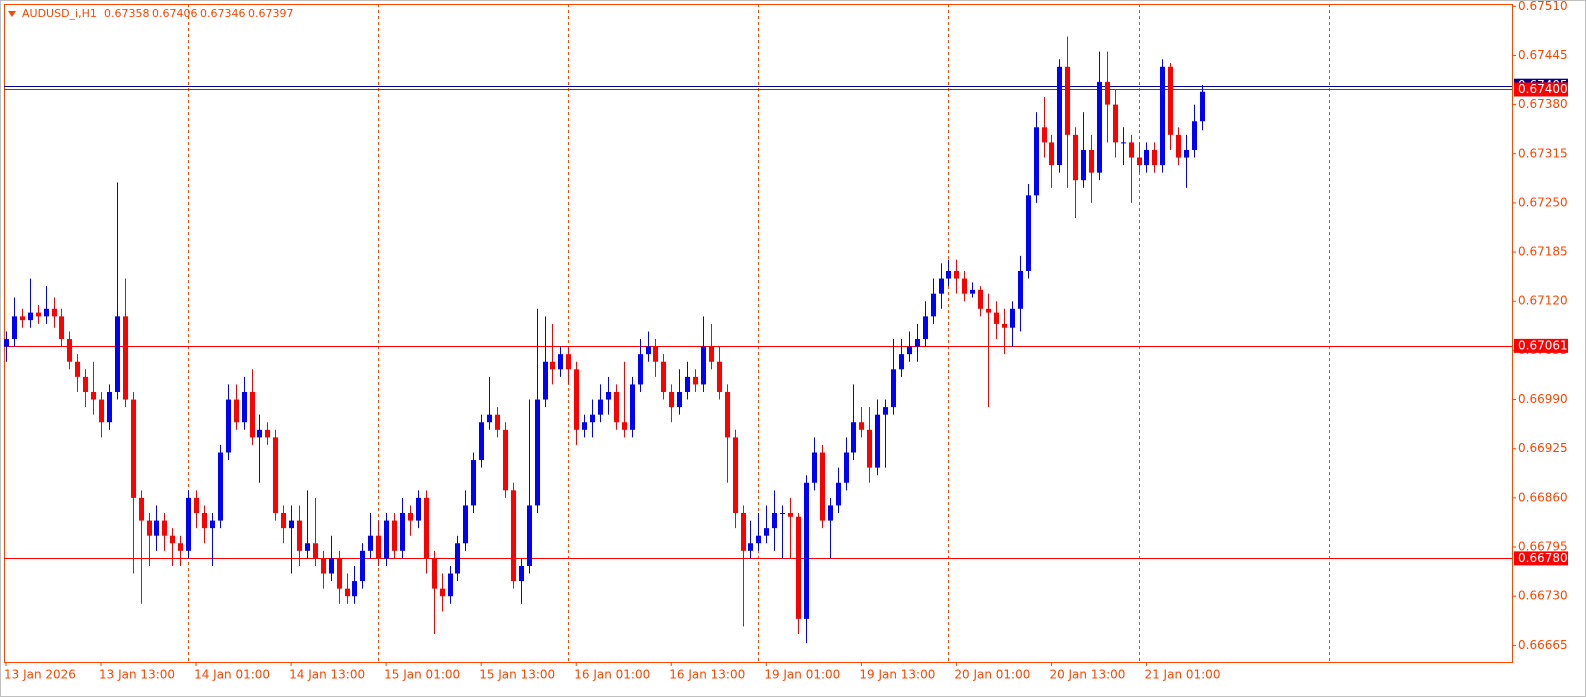 The width and height of the screenshot is (1586, 697). What do you see at coordinates (517, 675) in the screenshot?
I see `x-tick-label: 15 Jan 13:00` at bounding box center [517, 675].